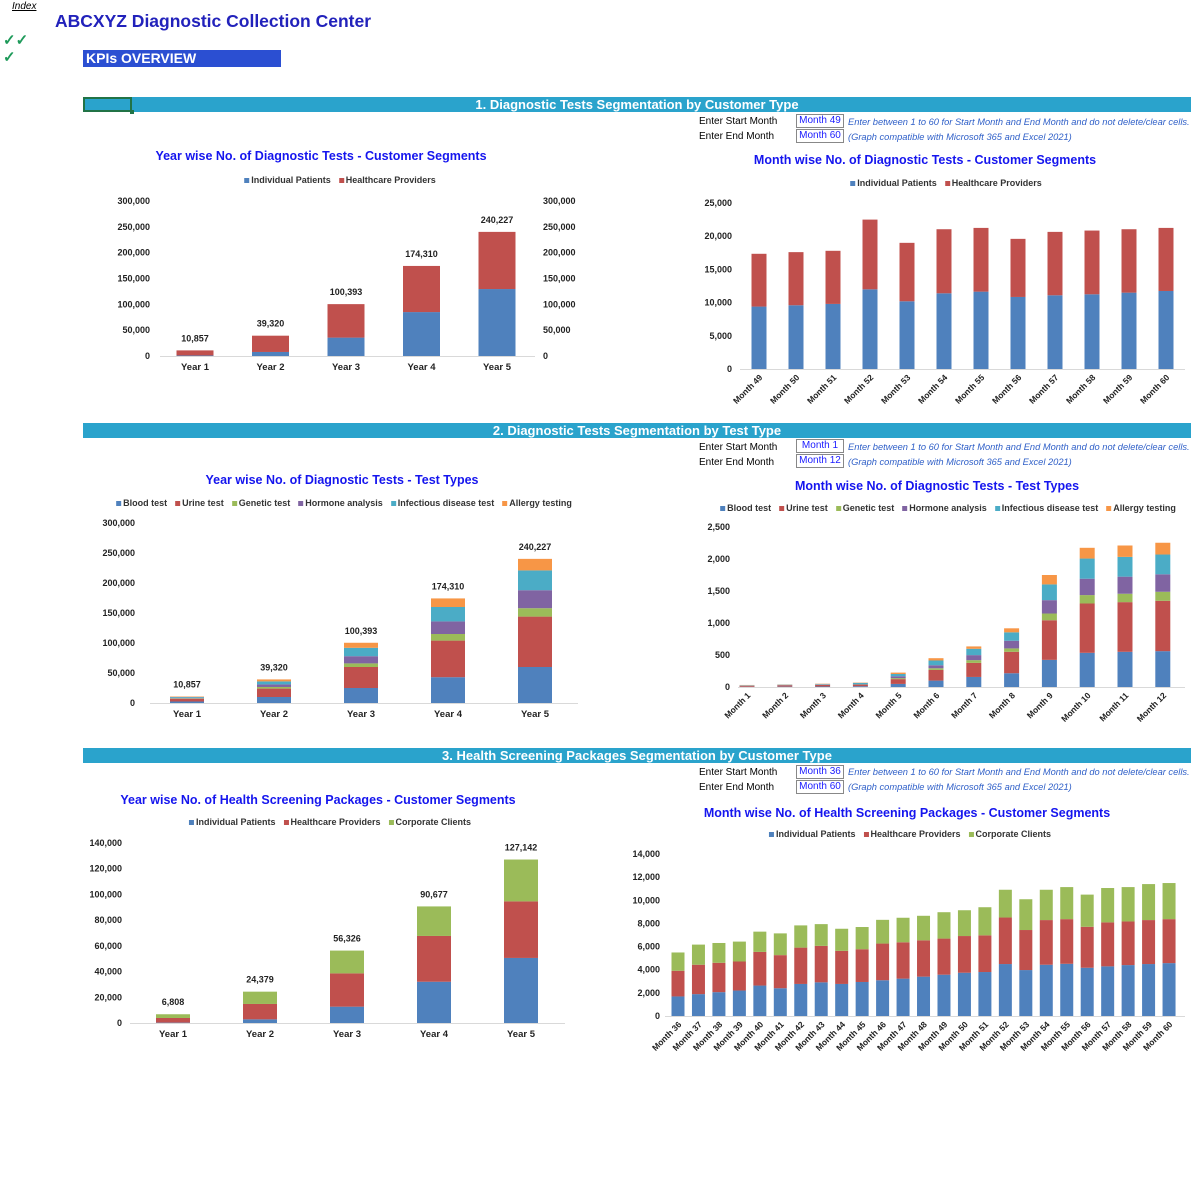 The width and height of the screenshot is (1200, 1200). I want to click on x-tick-label: Month 8, so click(1002, 705).